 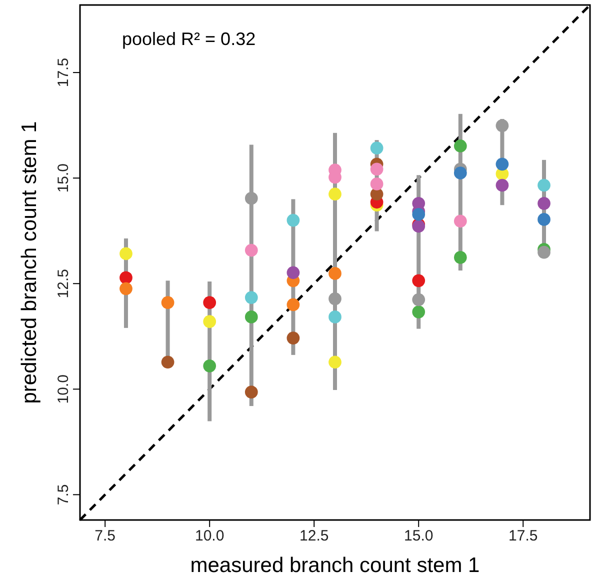 What do you see at coordinates (29, 262) in the screenshot?
I see `y-axis-title: predicted branch count stem 1` at bounding box center [29, 262].